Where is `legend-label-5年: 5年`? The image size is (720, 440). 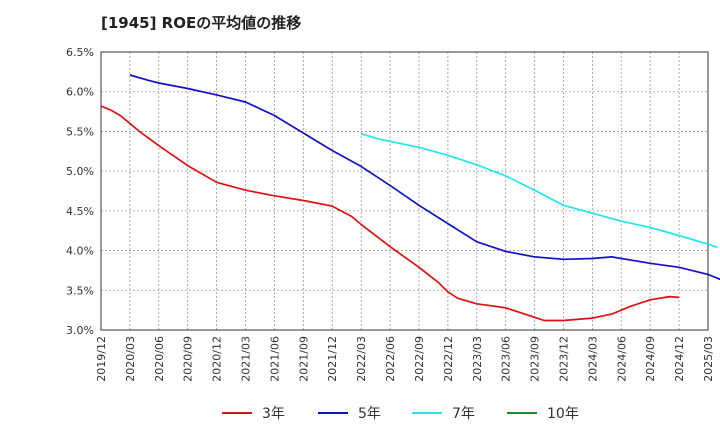
legend-label-5年: 5年 is located at coordinates (369, 414).